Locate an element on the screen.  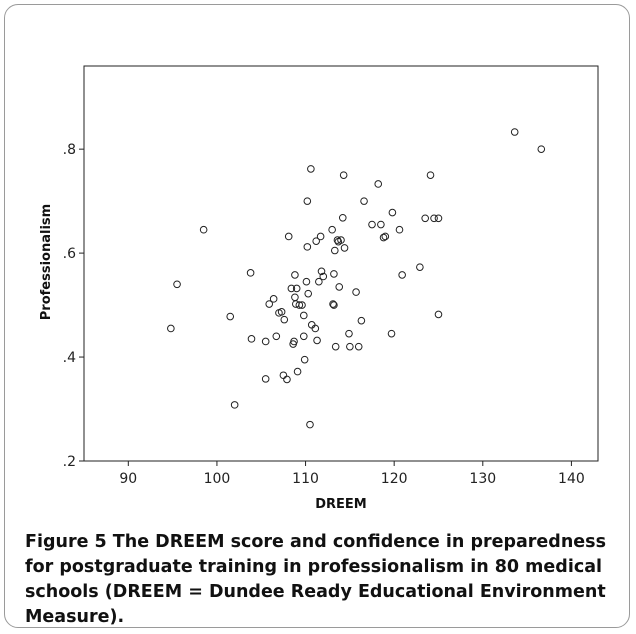
y-tick-label: .6 is located at coordinates (69, 254).